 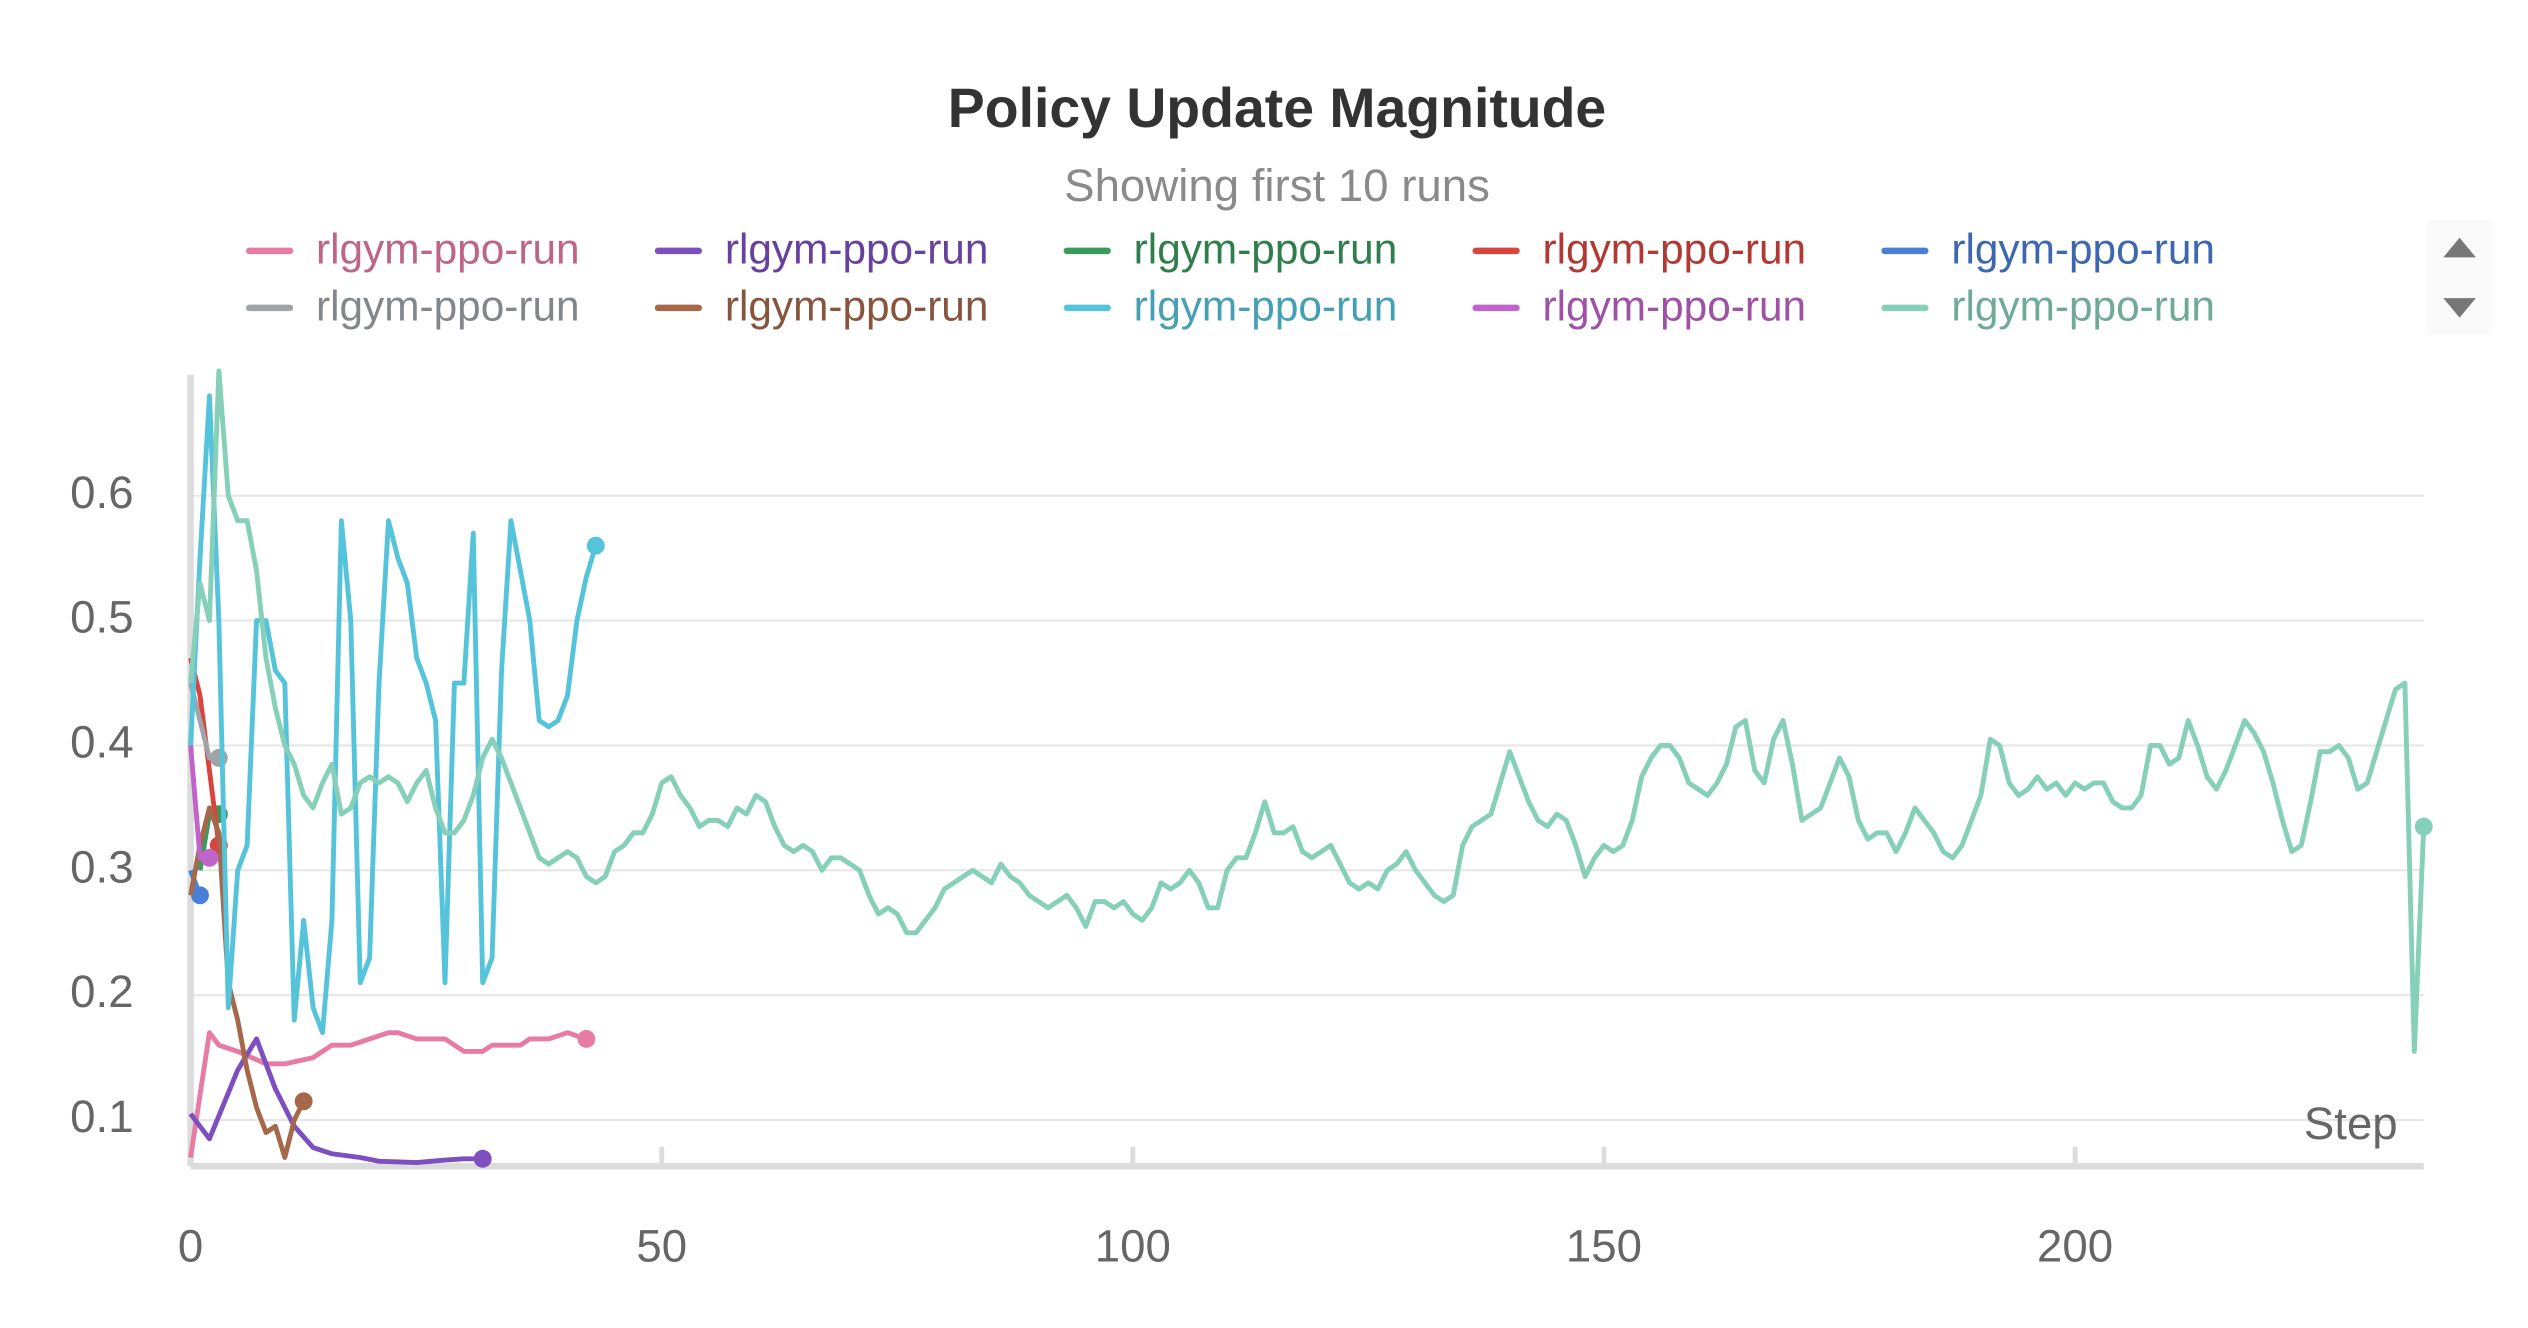 I want to click on y-tick-label: 0.4, so click(x=101, y=742).